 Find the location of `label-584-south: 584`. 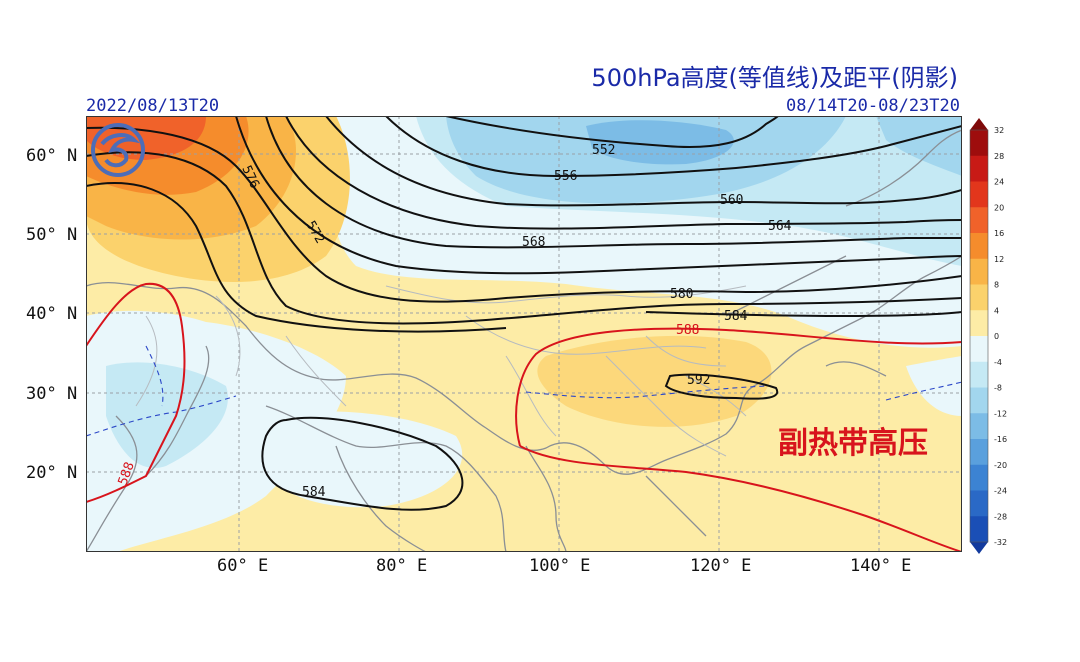

label-584-south: 584 is located at coordinates (314, 492).